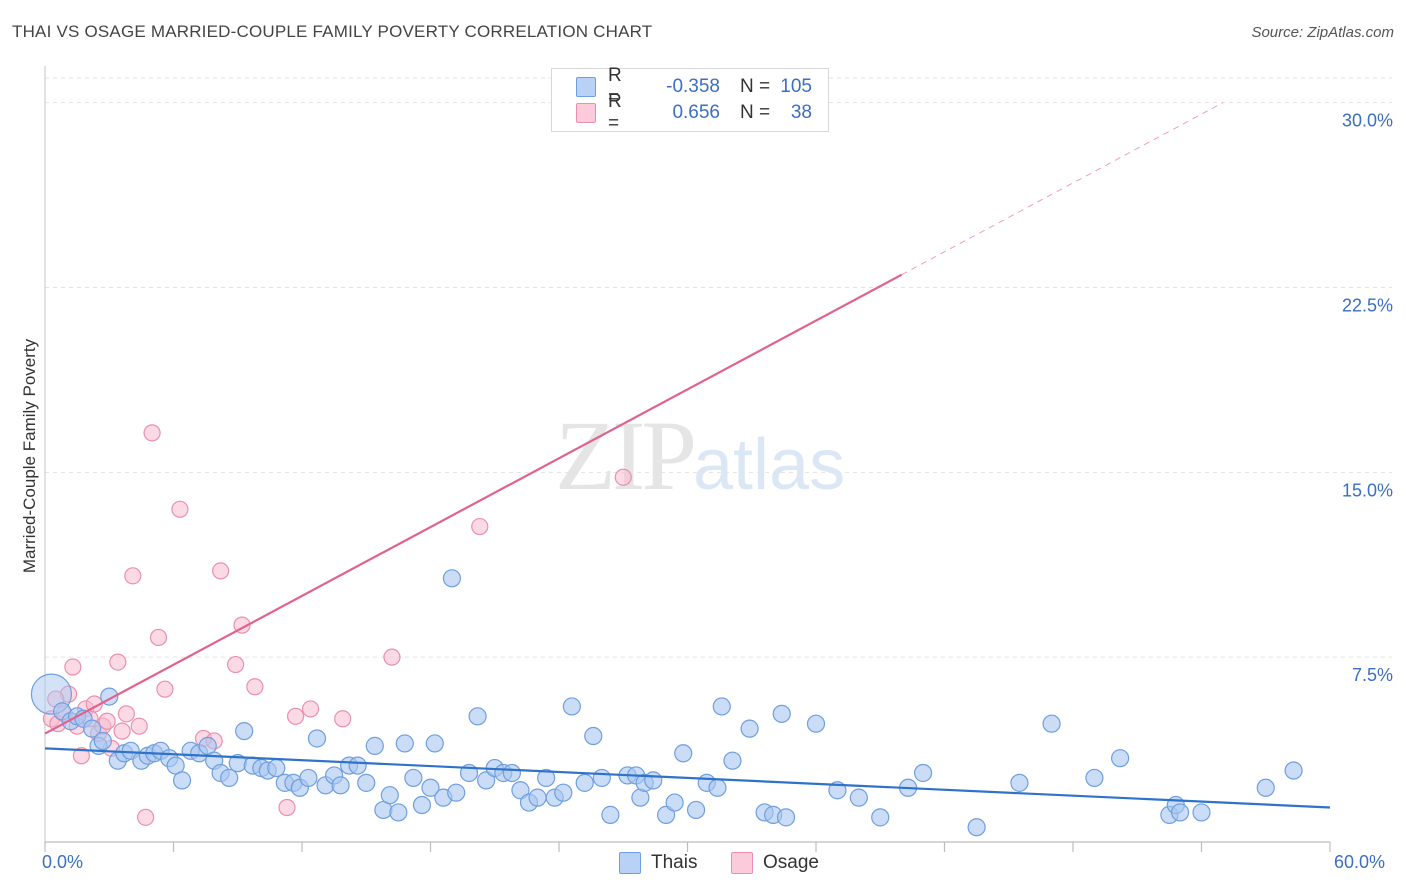  Describe the element at coordinates (1322, 32) in the screenshot. I see `chart-source: Source: ZipAtlas.com` at that location.